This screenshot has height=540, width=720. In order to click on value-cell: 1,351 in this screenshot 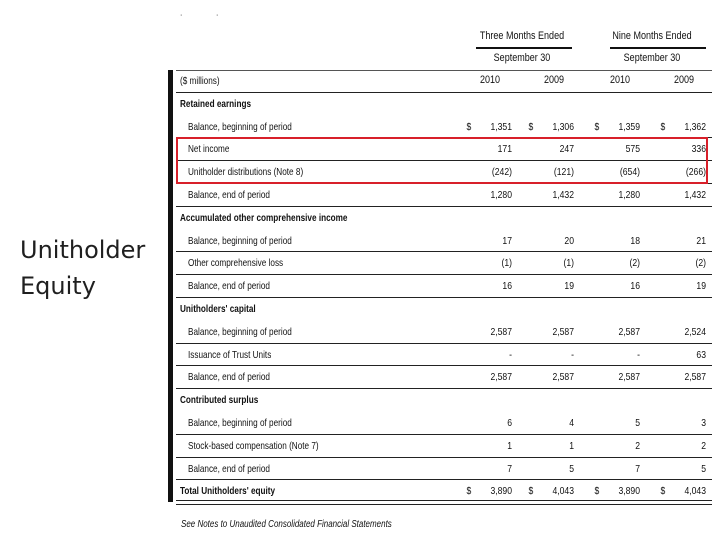, I will do `click(501, 126)`.